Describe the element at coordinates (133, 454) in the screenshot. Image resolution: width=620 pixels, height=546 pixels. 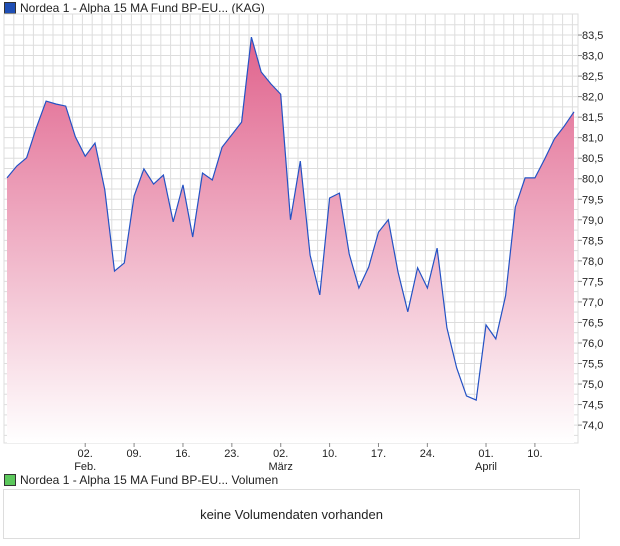
I see `x-tick-label: 09.` at that location.